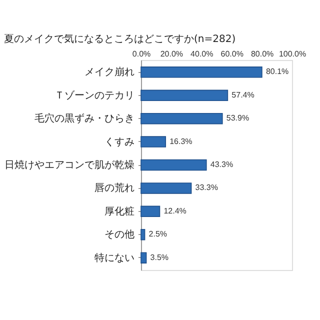 This screenshot has height=320, width=320. I want to click on x-tick-label: 80.0%, so click(262, 54).